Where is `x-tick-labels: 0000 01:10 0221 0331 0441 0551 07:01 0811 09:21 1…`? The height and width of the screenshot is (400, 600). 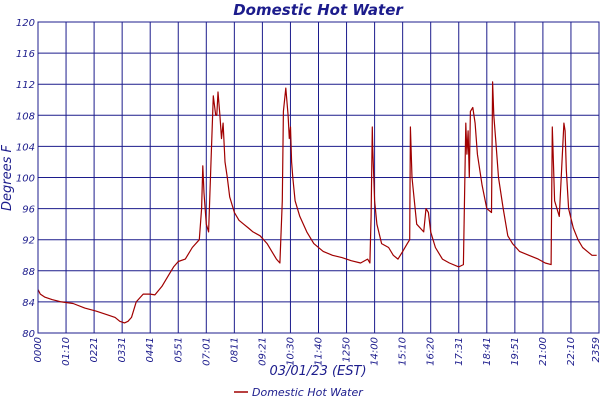
x-tick-labels: 0000 01:10 0221 0331 0441 0551 07:01 0811 09:21 1… is located at coordinates (316, 351).